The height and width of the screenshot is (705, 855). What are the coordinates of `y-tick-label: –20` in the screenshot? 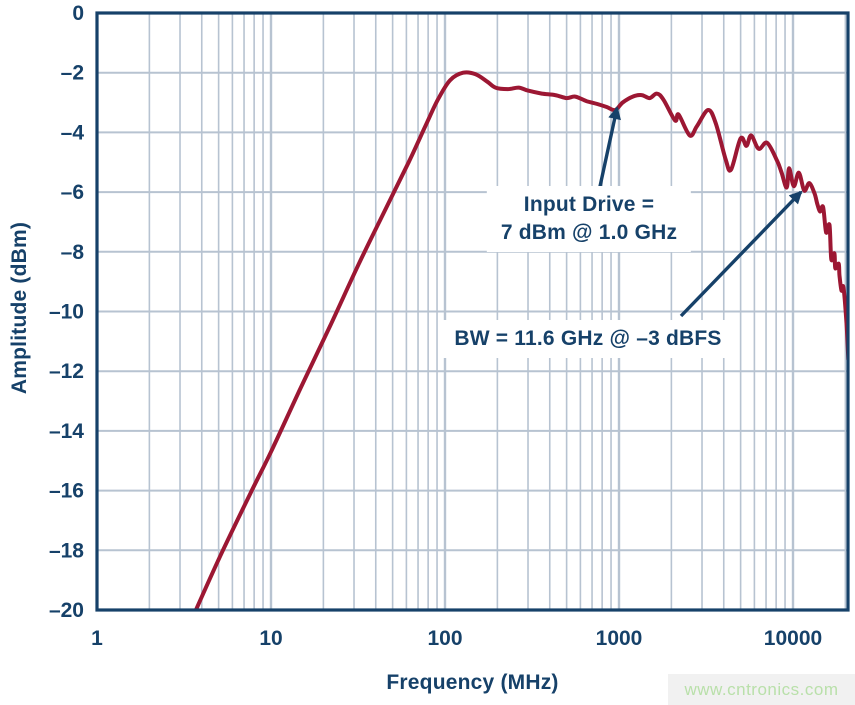 It's located at (66, 610).